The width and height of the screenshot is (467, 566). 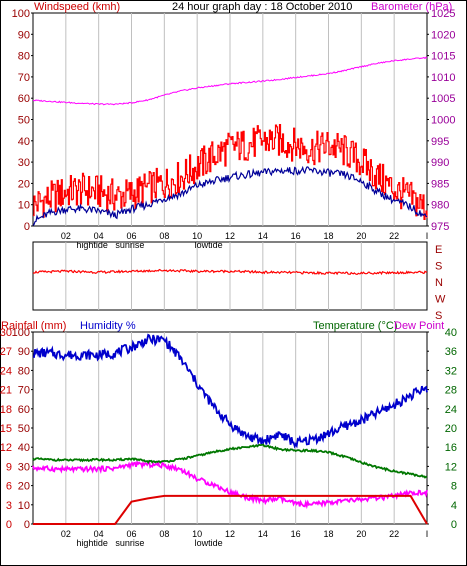 I want to click on temperature-tick-label: 12, so click(x=451, y=467).